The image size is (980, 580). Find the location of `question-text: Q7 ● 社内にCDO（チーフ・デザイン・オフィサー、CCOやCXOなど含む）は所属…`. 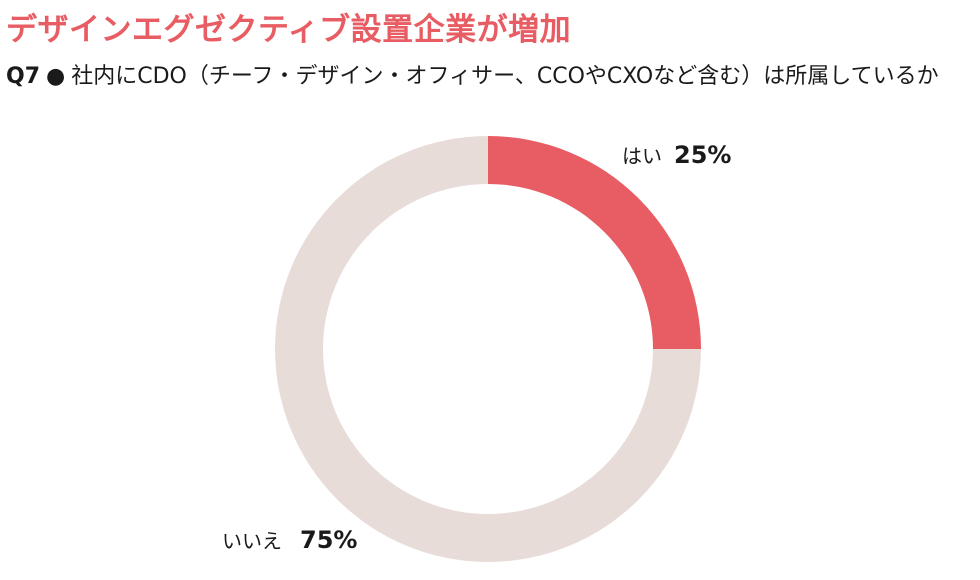

question-text: Q7 ● 社内にCDO（チーフ・デザイン・オフィサー、CCOやCXOなど含む）は所属… is located at coordinates (491, 76).